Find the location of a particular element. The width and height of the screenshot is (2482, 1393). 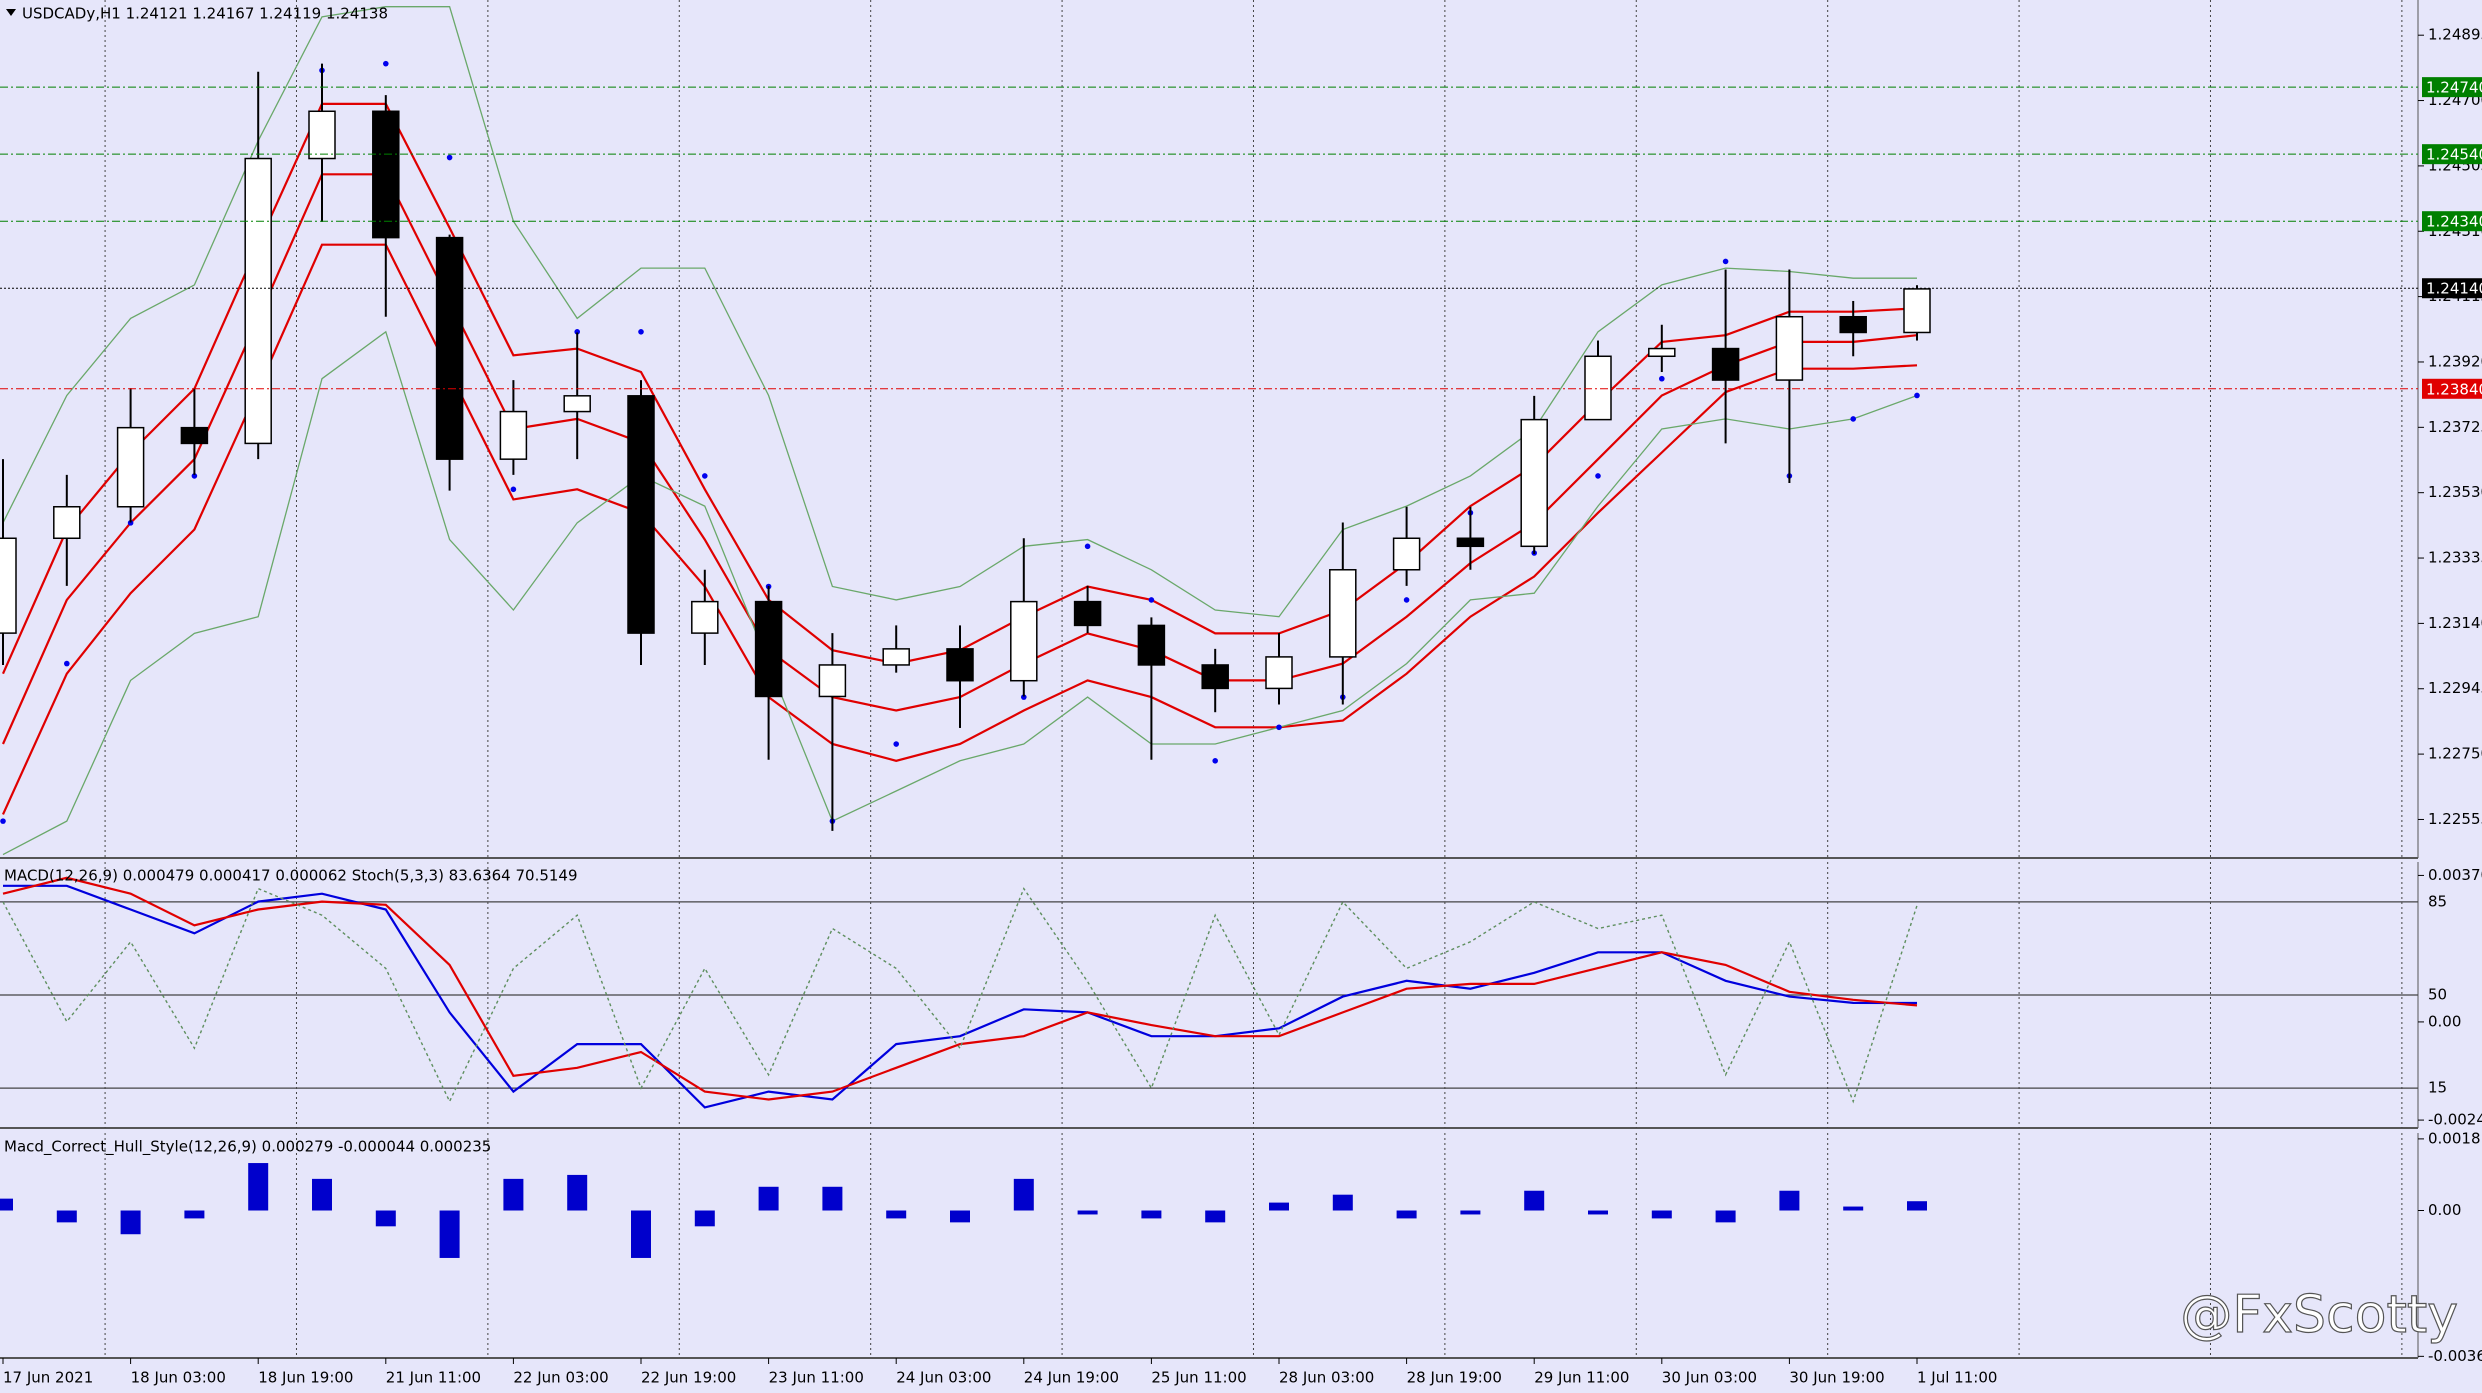

y-tick-label: -0.003688 is located at coordinates (2455, 1356).